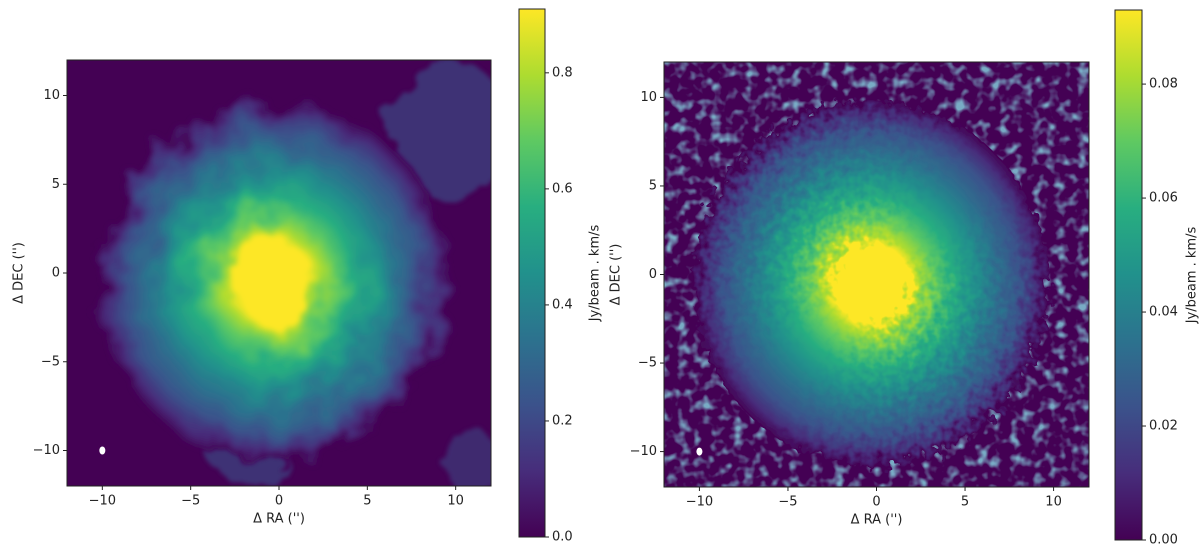  I want to click on colorbar-tick-label: 0.4, so click(562, 304).